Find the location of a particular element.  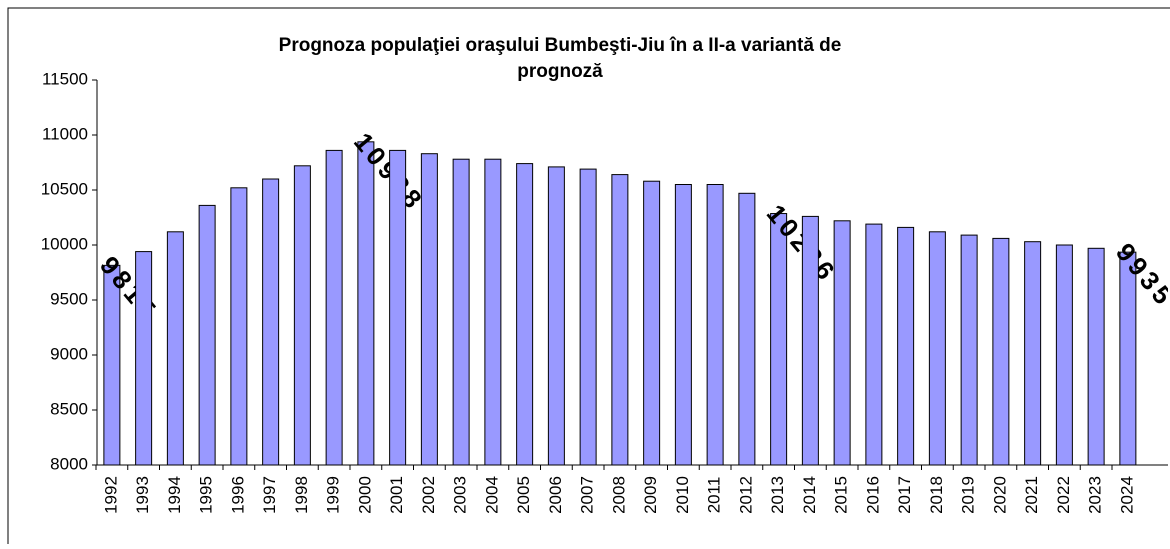

x-tick-label: 1993 is located at coordinates (142, 495).